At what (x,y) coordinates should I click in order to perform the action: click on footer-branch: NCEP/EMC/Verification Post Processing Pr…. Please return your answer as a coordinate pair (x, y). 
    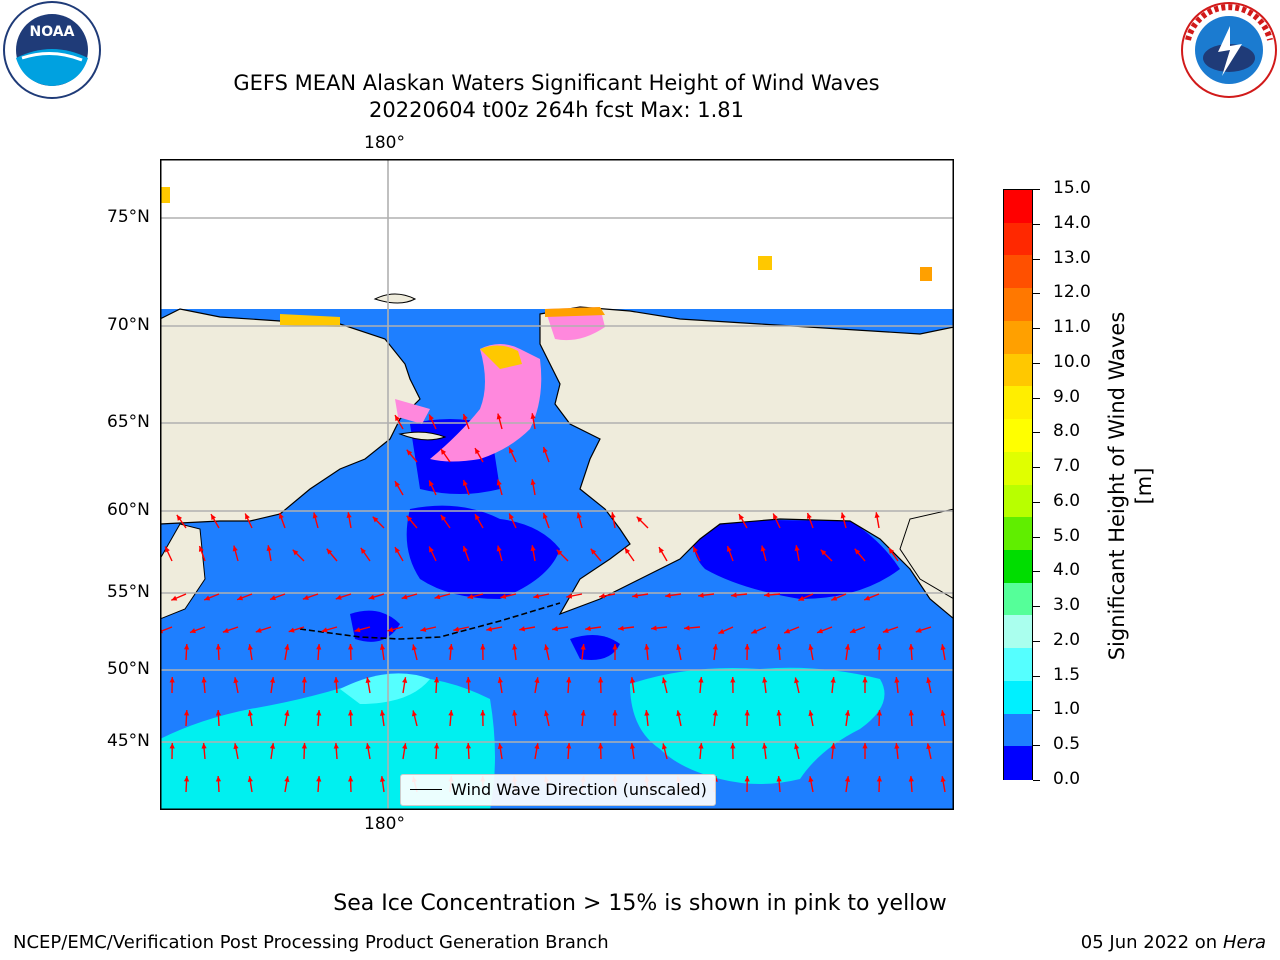
    Looking at the image, I should click on (311, 942).